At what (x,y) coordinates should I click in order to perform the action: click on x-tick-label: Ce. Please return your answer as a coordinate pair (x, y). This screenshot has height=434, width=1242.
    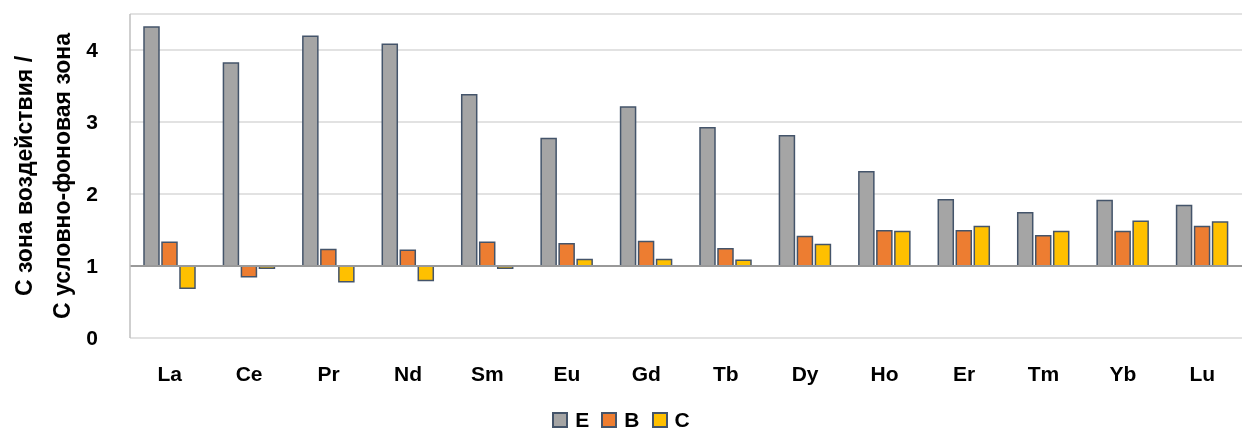
    Looking at the image, I should click on (249, 373).